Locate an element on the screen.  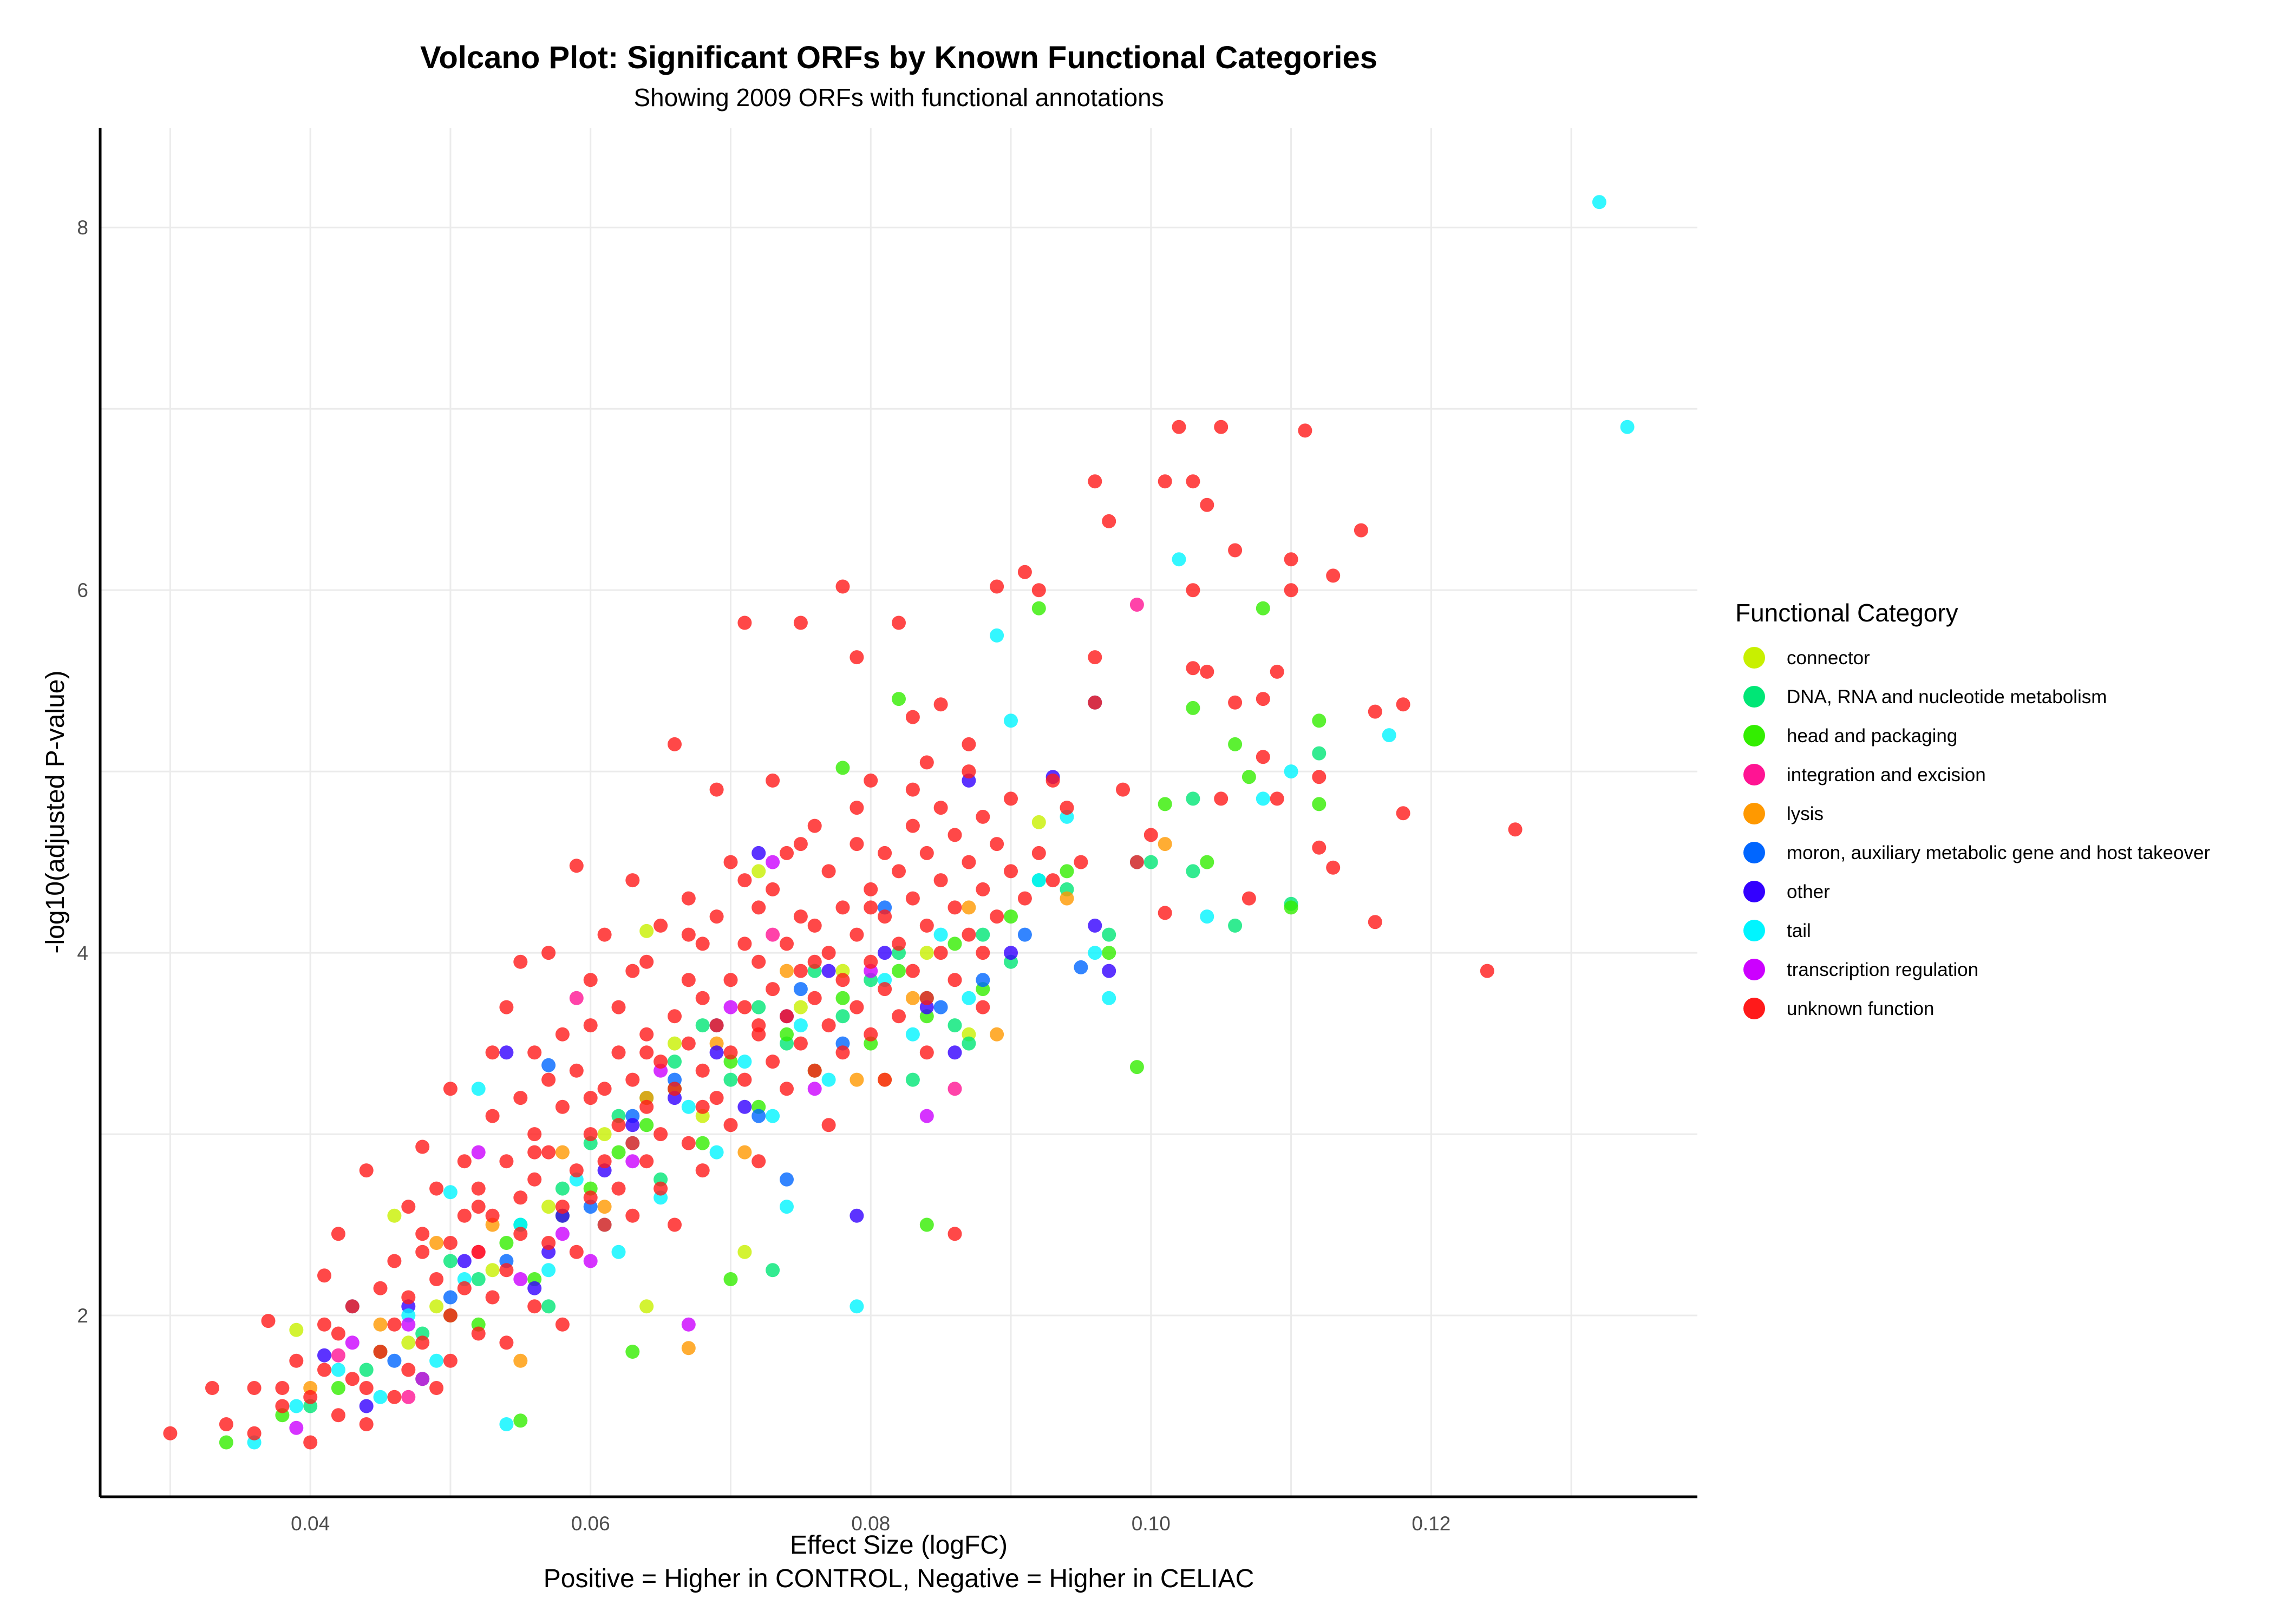
y-tick-label: 6 is located at coordinates (83, 590).